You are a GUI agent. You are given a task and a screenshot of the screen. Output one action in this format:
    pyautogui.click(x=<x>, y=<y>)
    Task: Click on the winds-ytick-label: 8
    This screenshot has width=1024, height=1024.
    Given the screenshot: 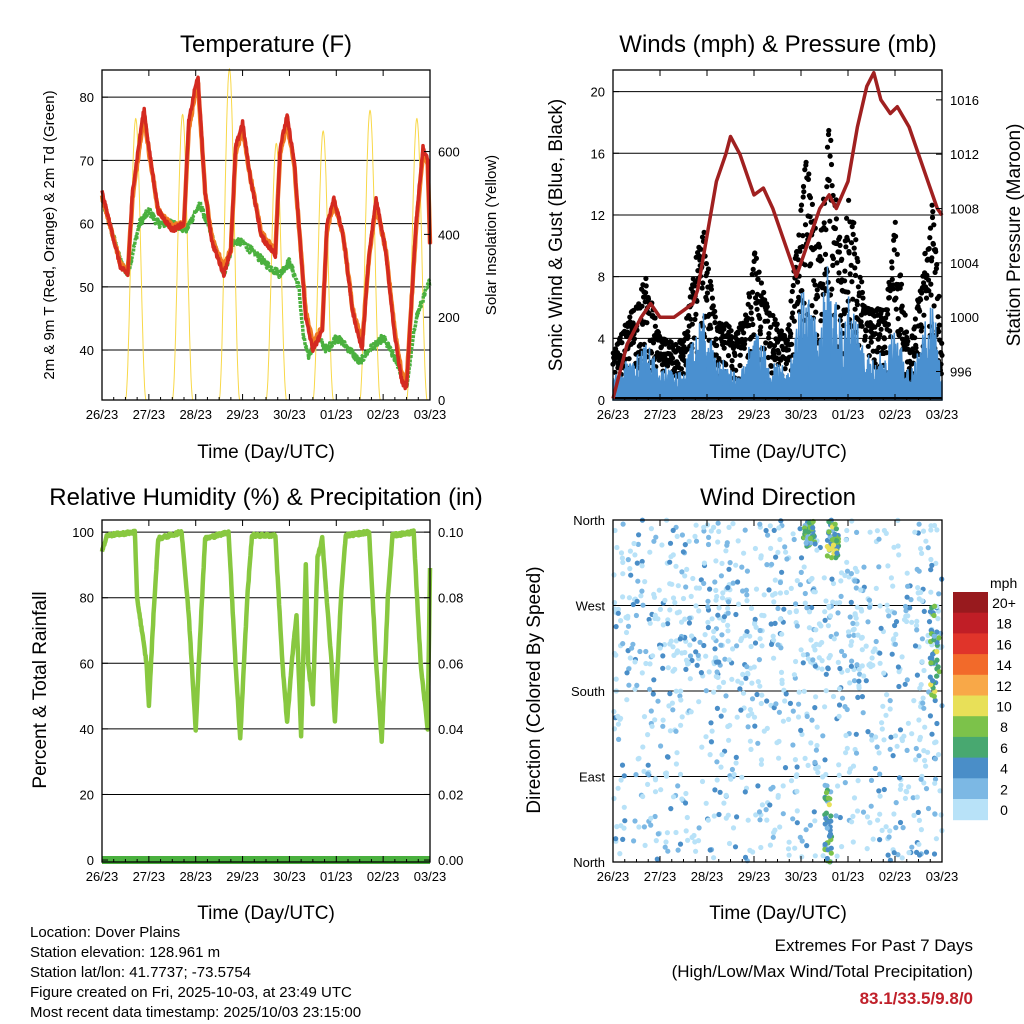 What is the action you would take?
    pyautogui.click(x=601, y=277)
    